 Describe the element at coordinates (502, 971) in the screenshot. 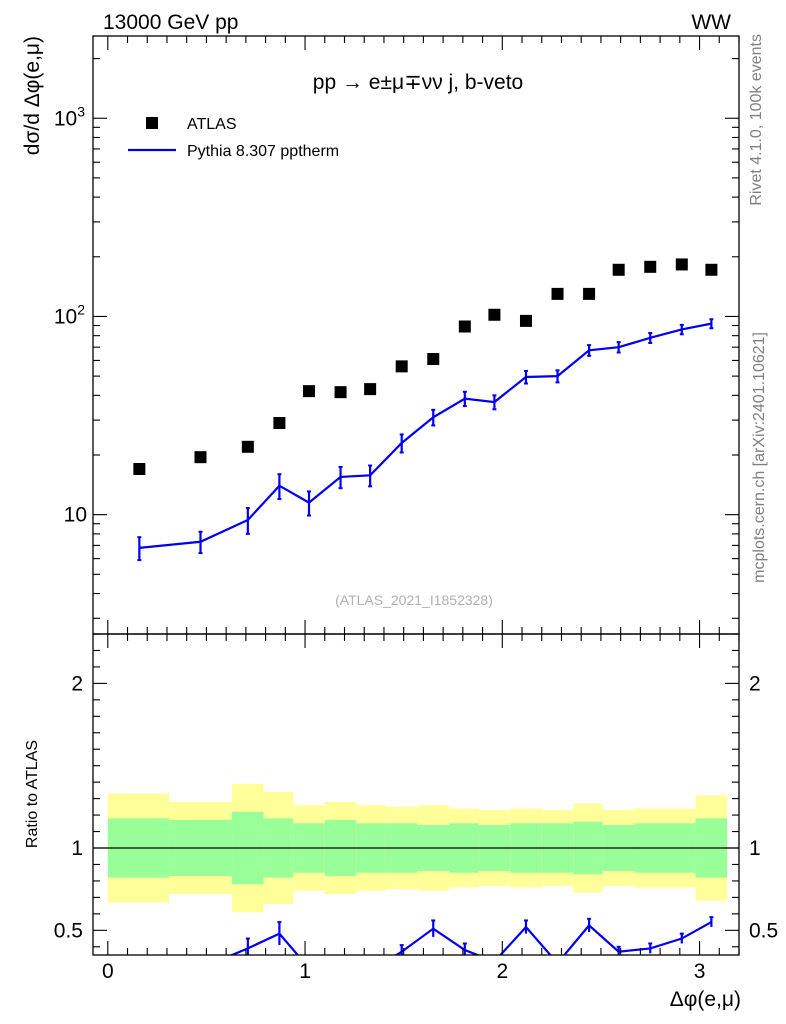

I see `x-tick-label: 2` at that location.